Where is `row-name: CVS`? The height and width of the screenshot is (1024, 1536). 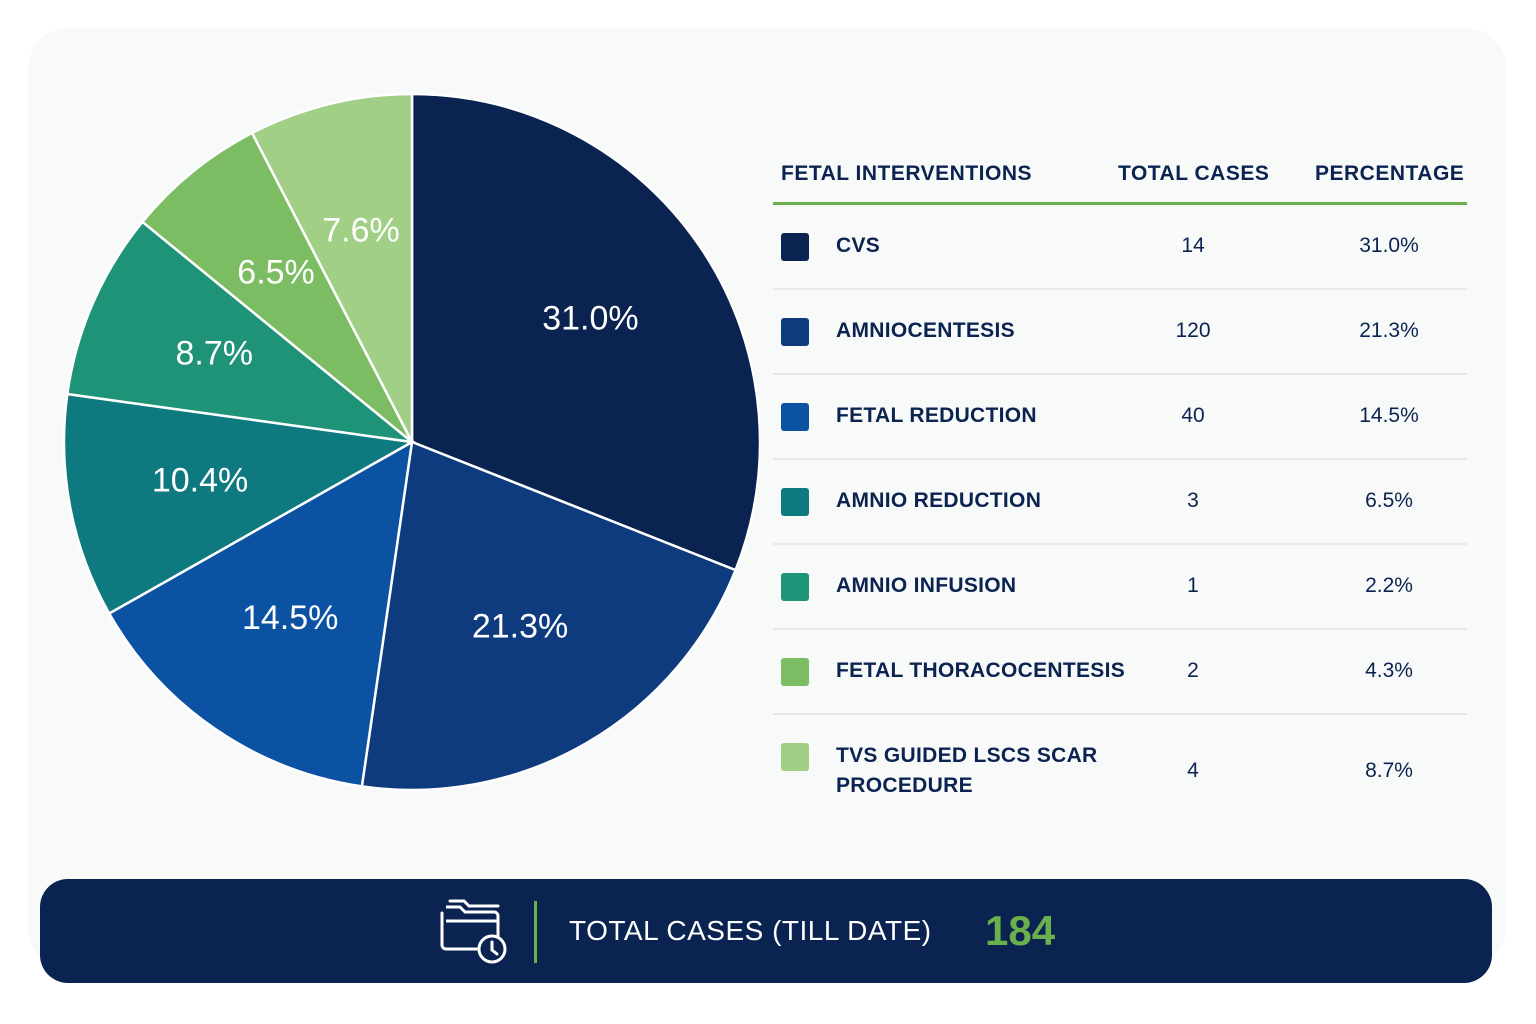
row-name: CVS is located at coordinates (858, 245).